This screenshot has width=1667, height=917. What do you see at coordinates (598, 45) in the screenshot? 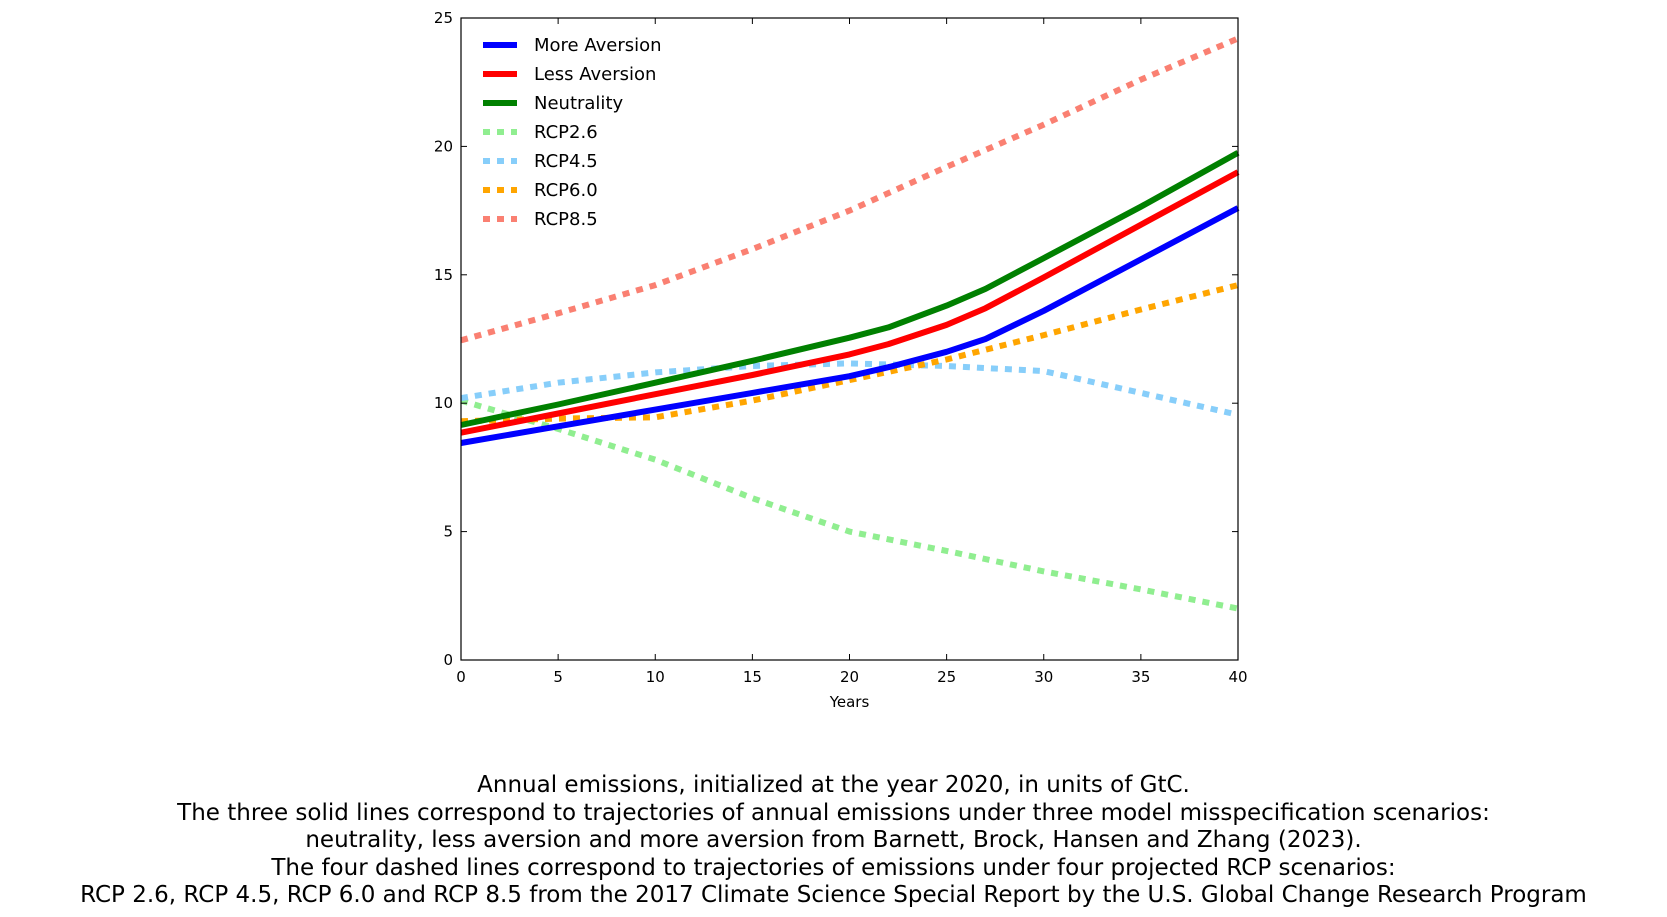
I see `legend-label-more-aversion: More Aversion` at bounding box center [598, 45].